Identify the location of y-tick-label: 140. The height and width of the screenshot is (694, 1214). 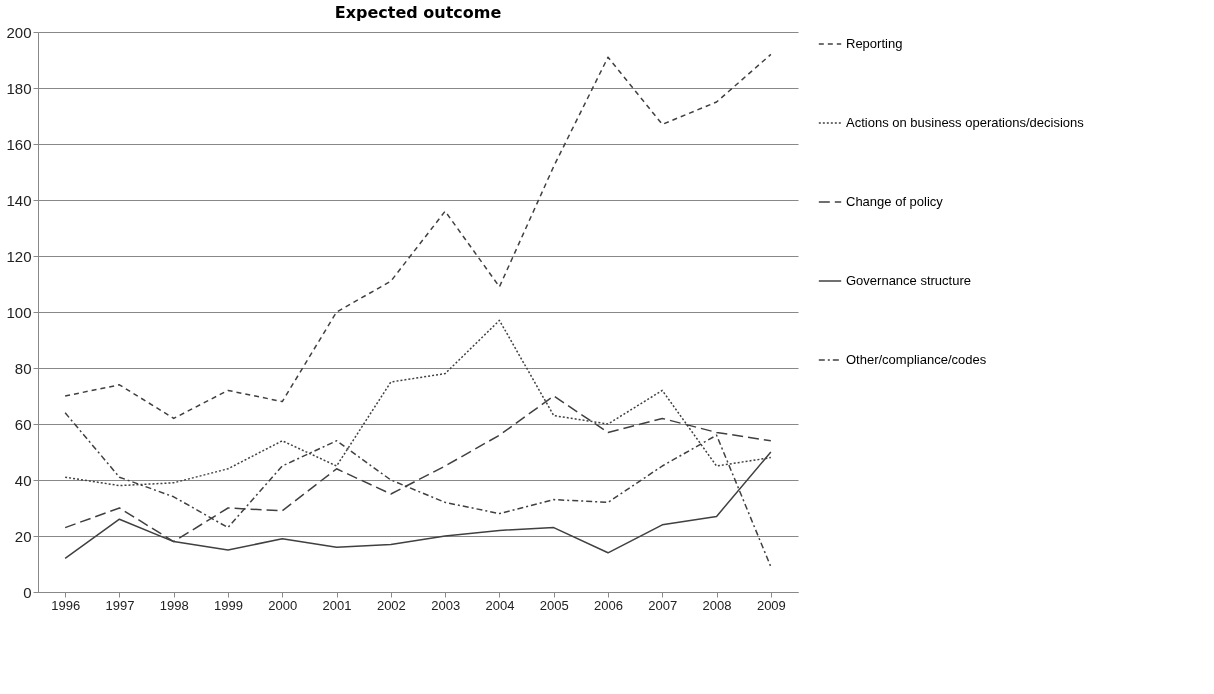
(19, 200).